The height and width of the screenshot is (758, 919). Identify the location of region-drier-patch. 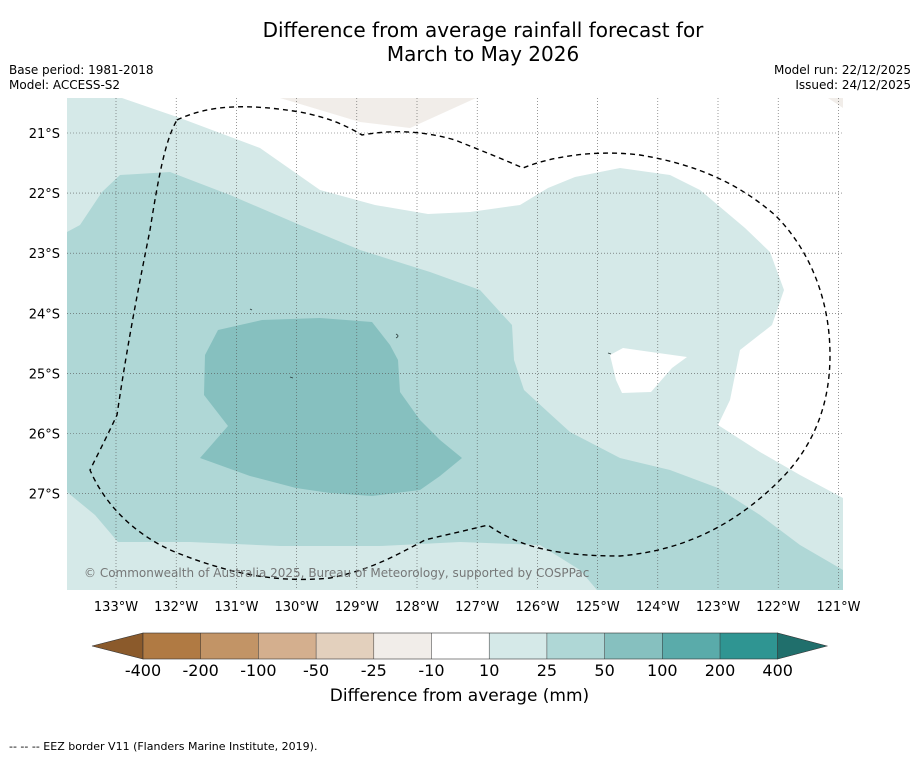
(378, 113).